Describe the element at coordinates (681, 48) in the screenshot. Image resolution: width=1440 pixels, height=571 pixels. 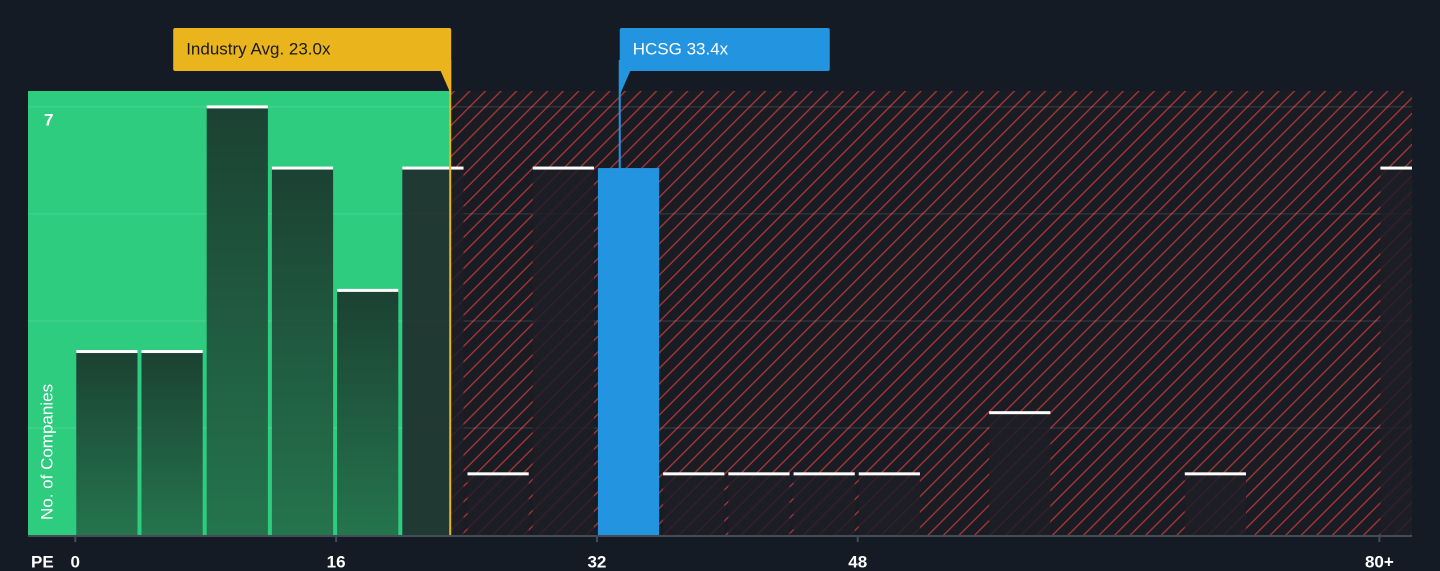
I see `annotation-label: HCSG 33.4x` at that location.